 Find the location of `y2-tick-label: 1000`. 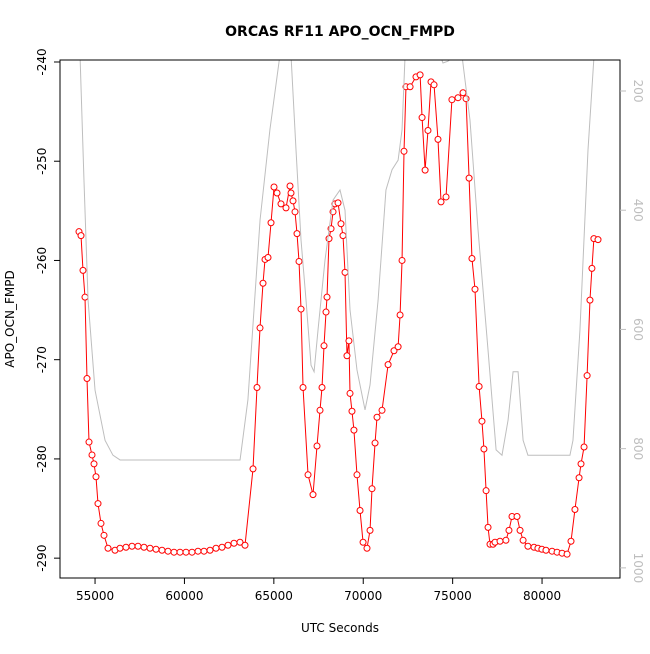

y2-tick-label: 1000 is located at coordinates (638, 568).